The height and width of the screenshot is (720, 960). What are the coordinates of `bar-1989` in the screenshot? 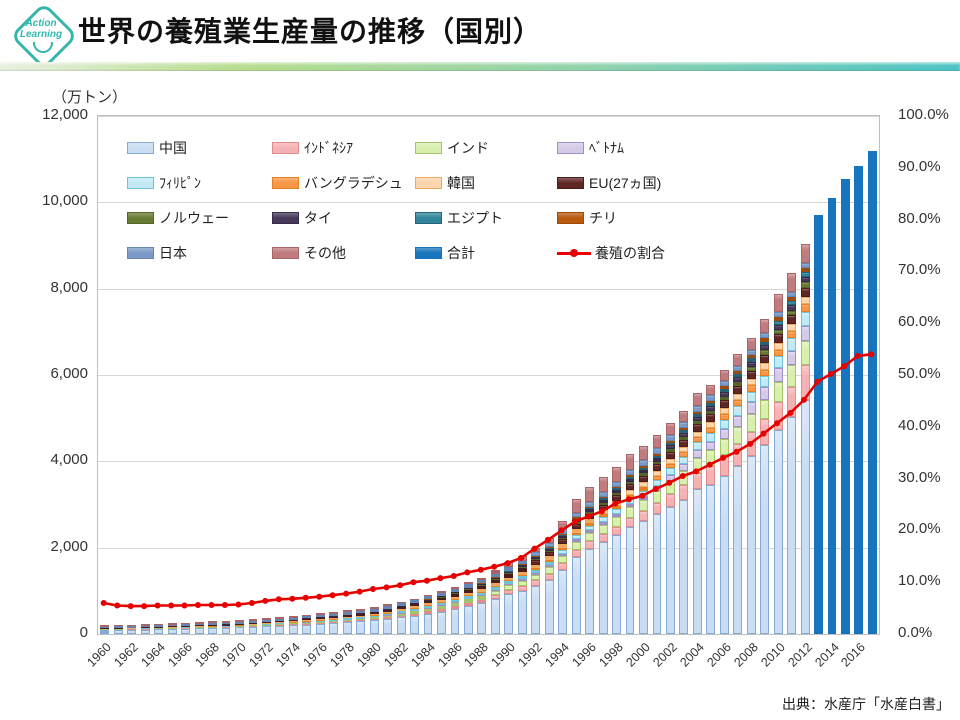 It's located at (495, 601).